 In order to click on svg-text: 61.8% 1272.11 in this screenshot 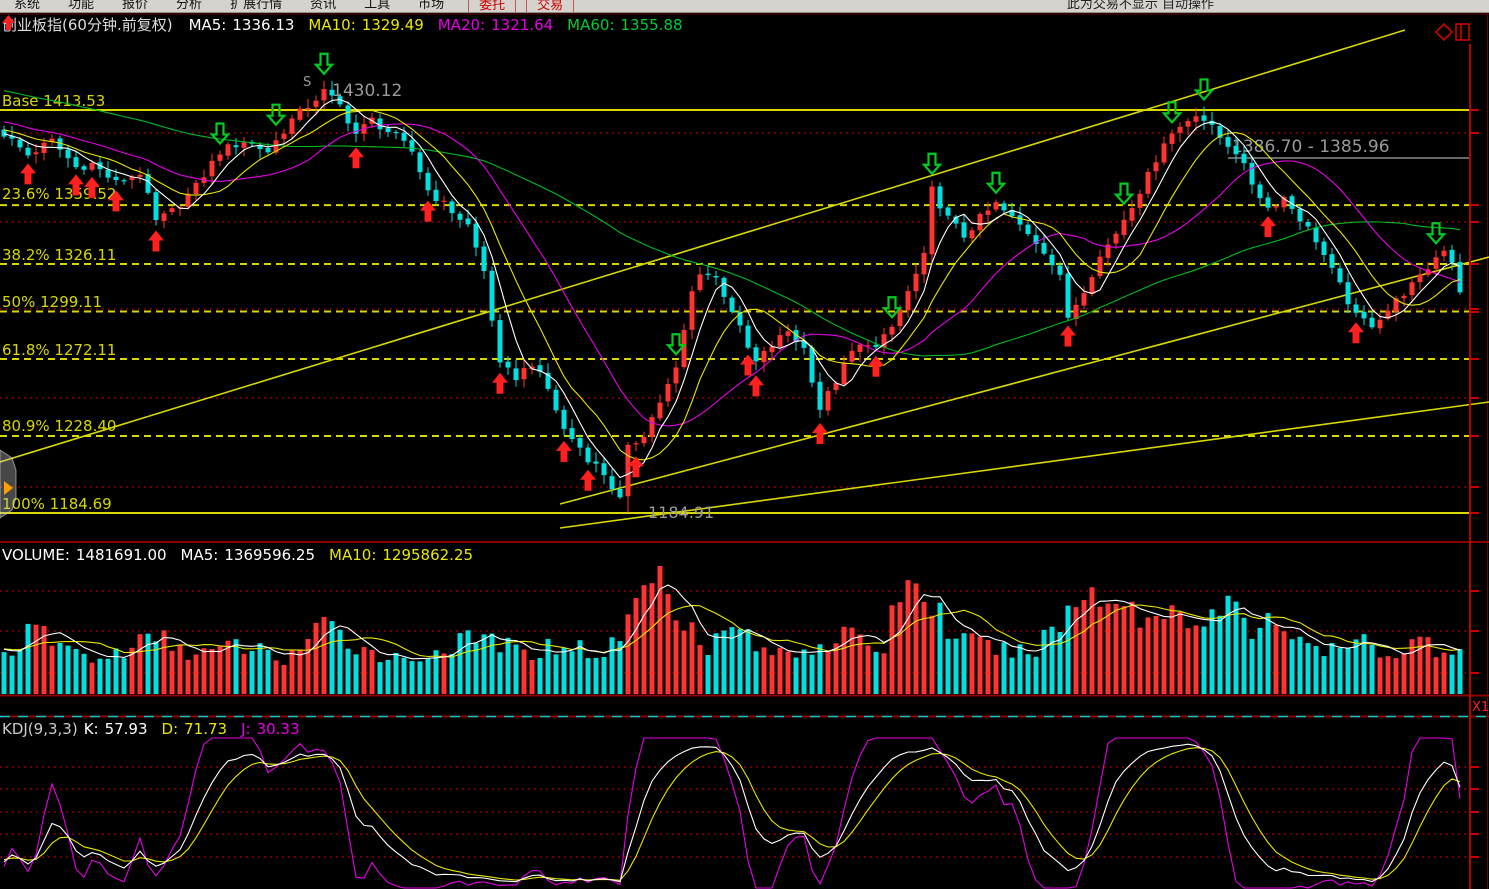, I will do `click(59, 350)`.